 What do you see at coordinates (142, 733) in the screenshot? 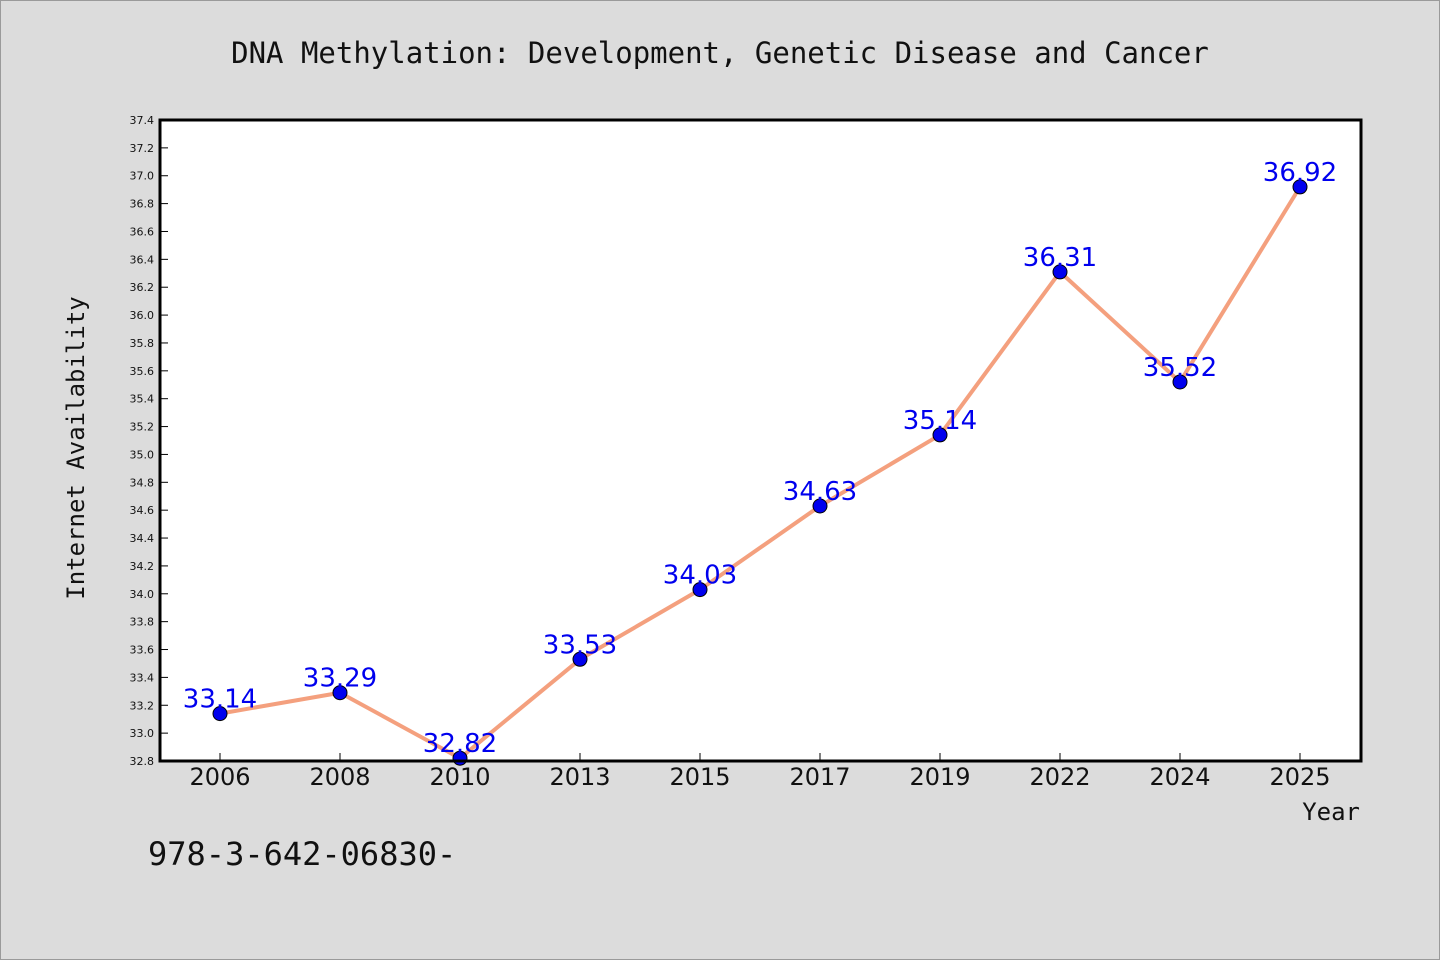
I see `y-tick-label: 33.0` at bounding box center [142, 733].